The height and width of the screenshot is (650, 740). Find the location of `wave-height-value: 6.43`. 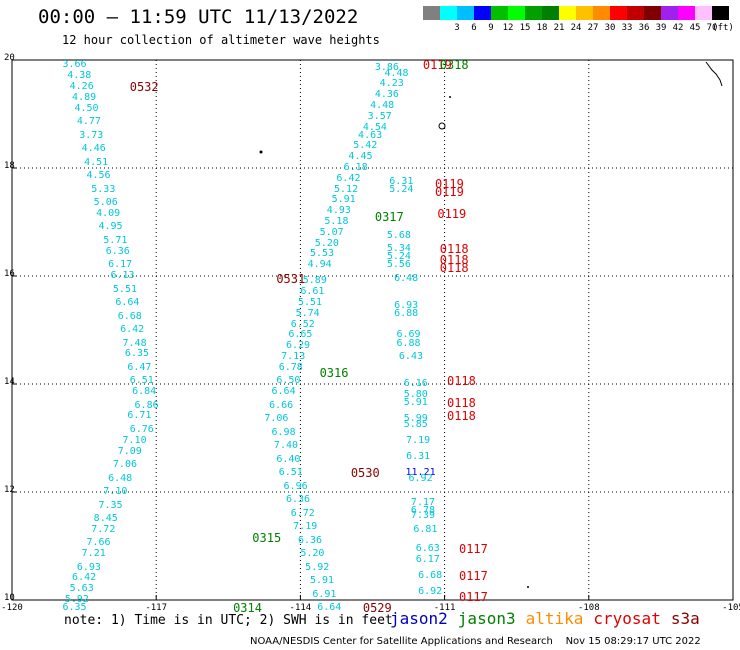

wave-height-value: 6.43 is located at coordinates (410, 356).